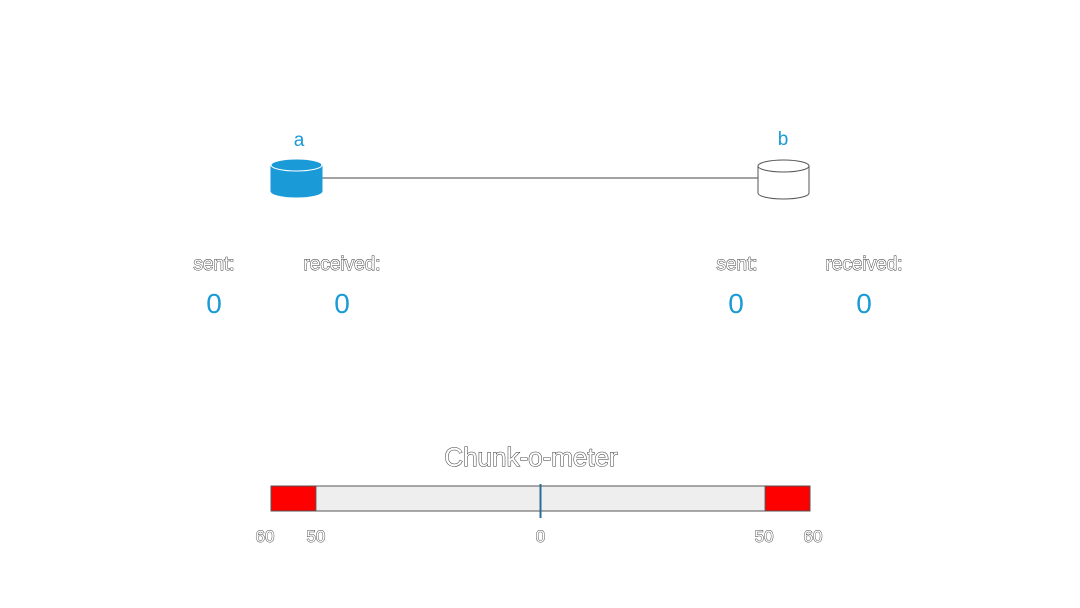  I want to click on node-a-label: a, so click(299, 140).